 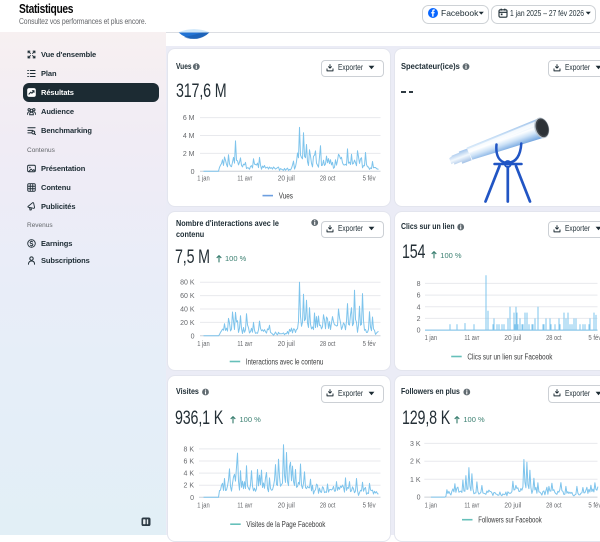 What do you see at coordinates (189, 136) in the screenshot?
I see `svg-text: 4 M` at bounding box center [189, 136].